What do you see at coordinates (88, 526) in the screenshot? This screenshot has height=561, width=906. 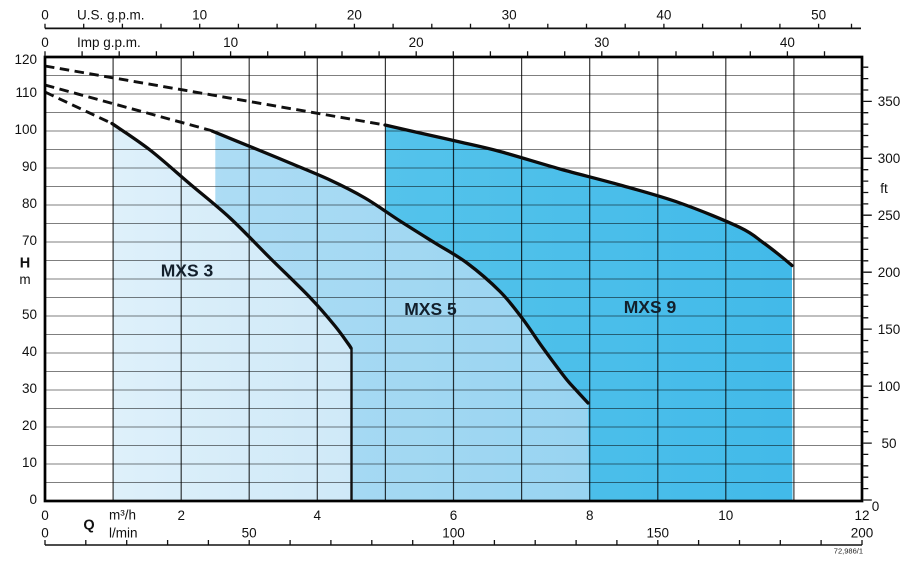 I see `svg-text: Q` at bounding box center [88, 526].